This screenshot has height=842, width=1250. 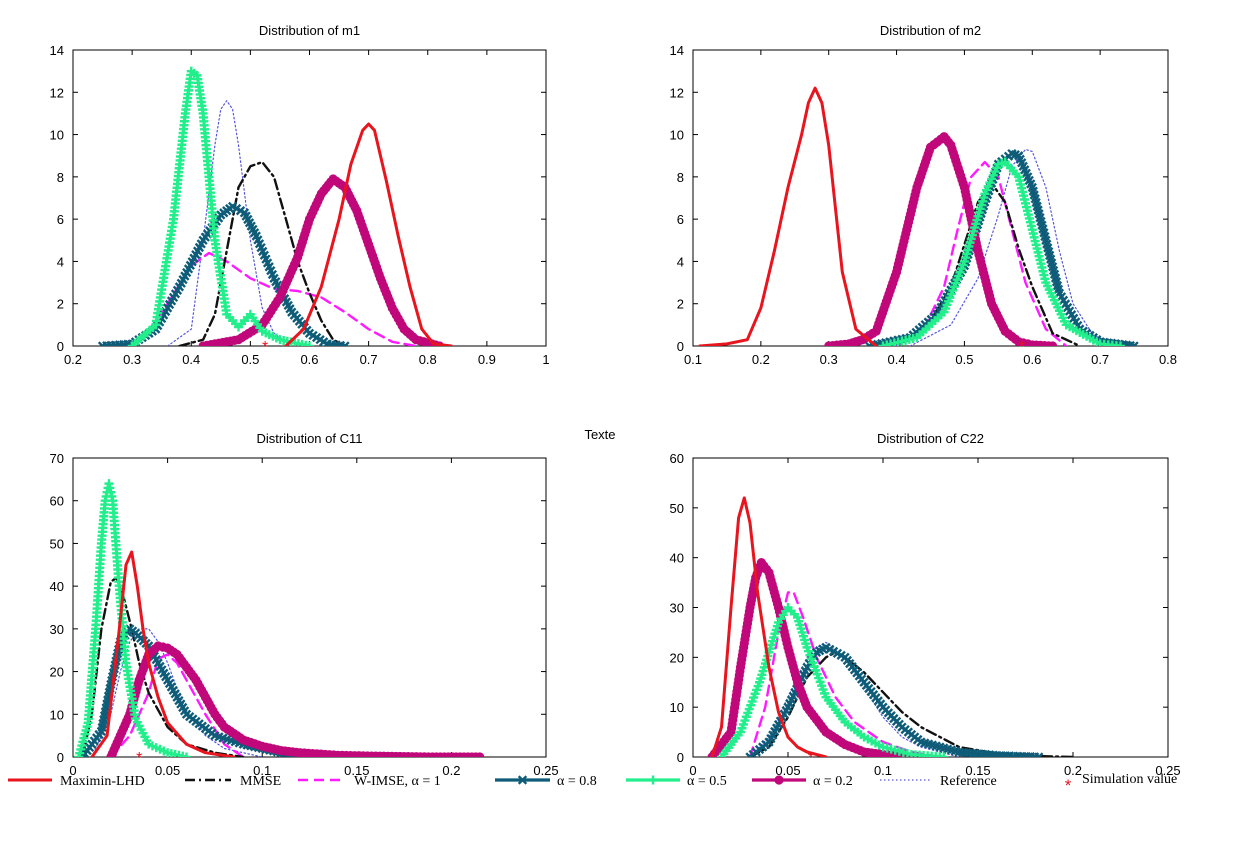 I want to click on series-line-mmse, so click(x=262, y=253).